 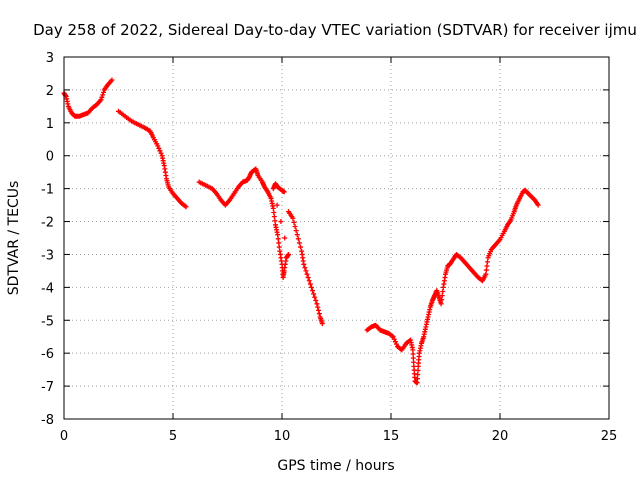 I want to click on y-tick-label: -4, so click(x=47, y=288).